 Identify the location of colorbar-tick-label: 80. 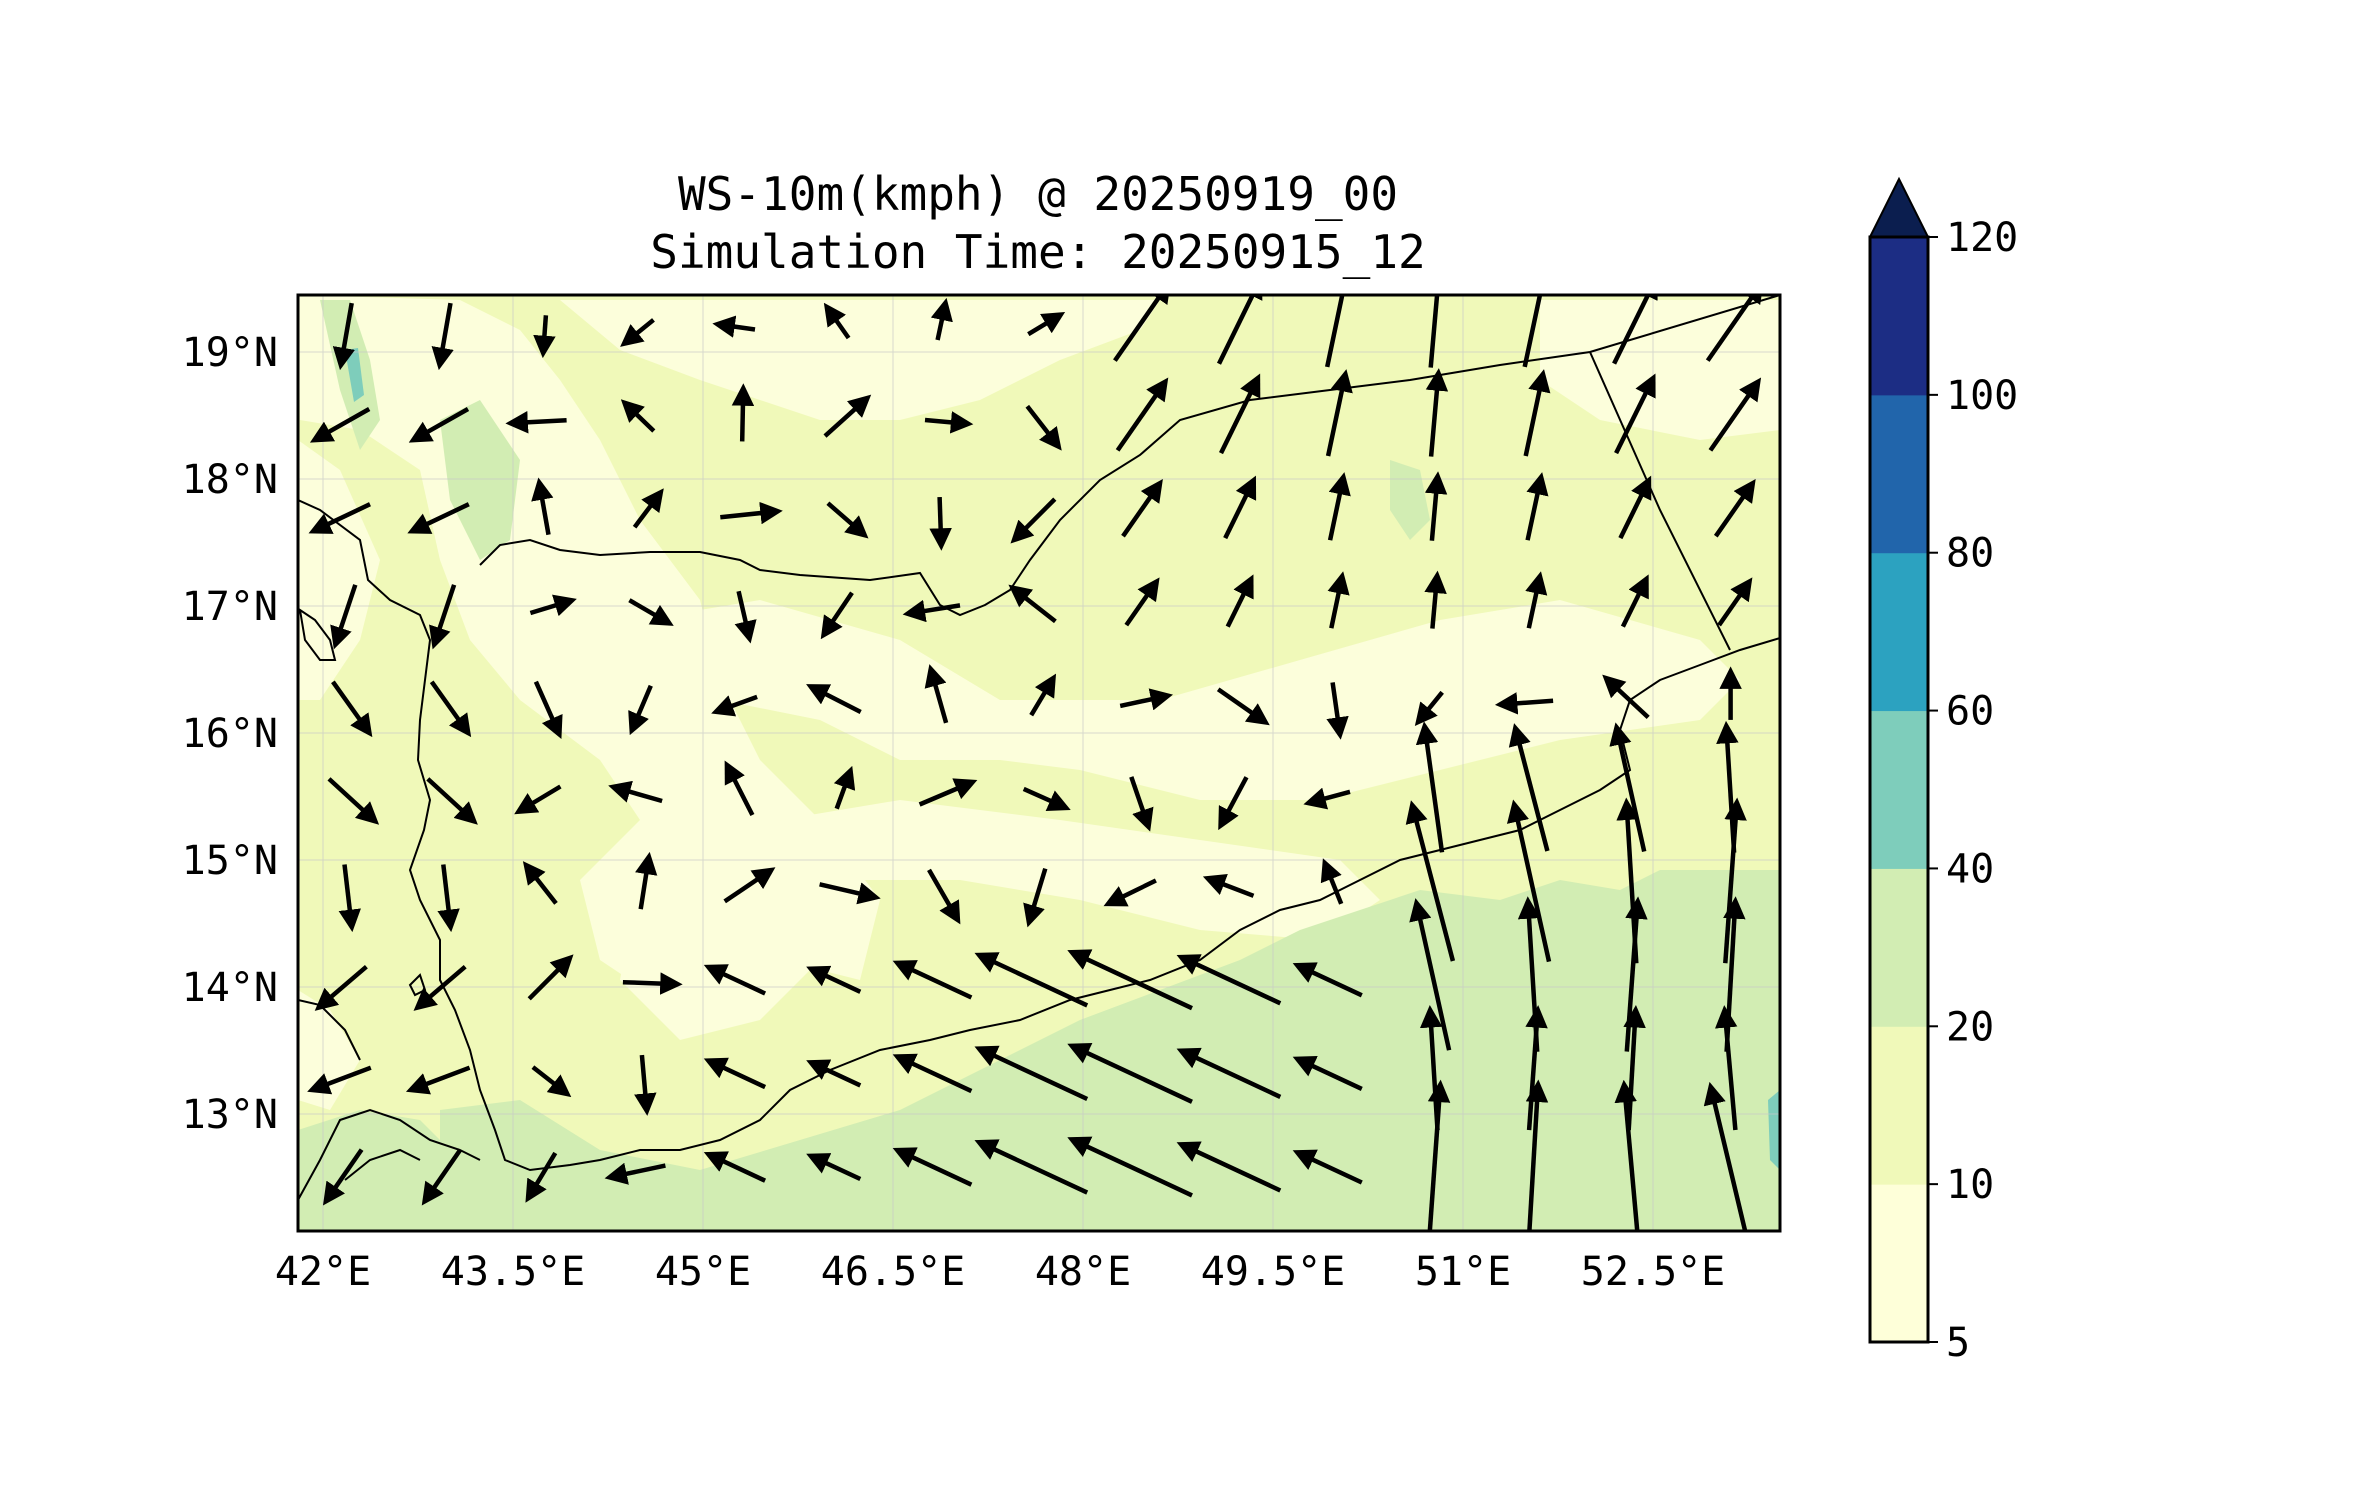
(1970, 554).